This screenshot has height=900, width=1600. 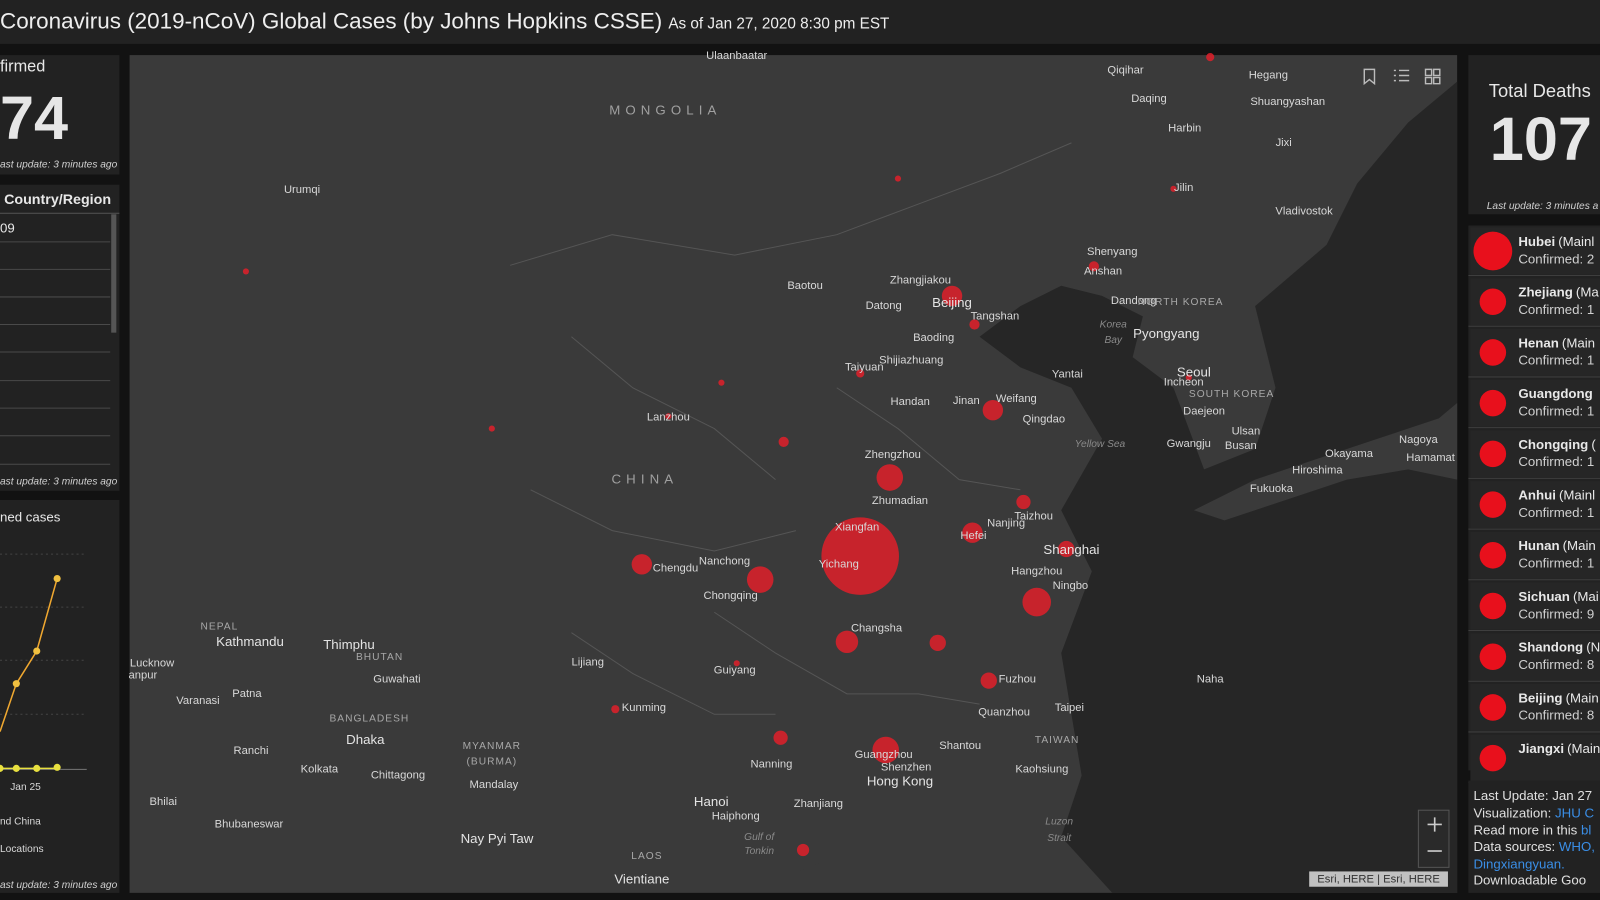 I want to click on deaths-panel, so click(x=1534, y=135).